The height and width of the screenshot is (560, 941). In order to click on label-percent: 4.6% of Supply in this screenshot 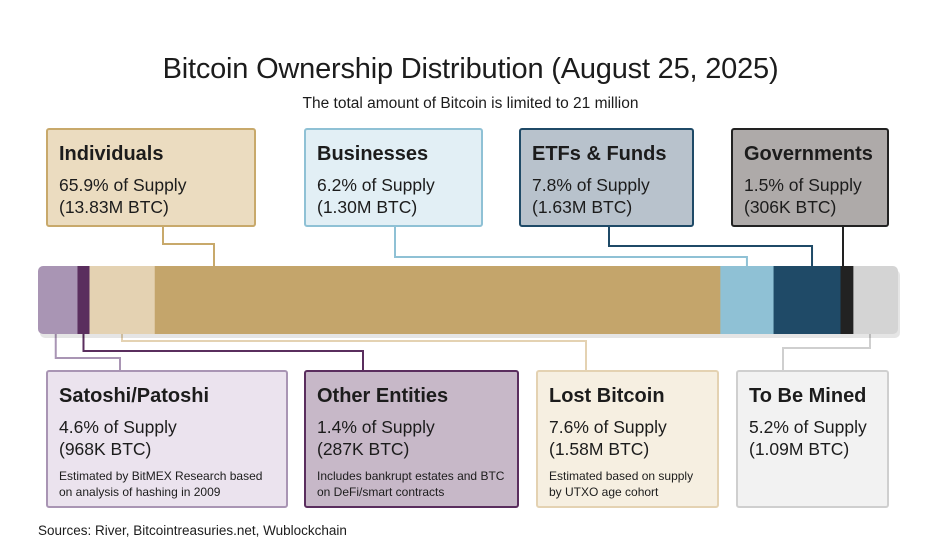, I will do `click(118, 427)`.